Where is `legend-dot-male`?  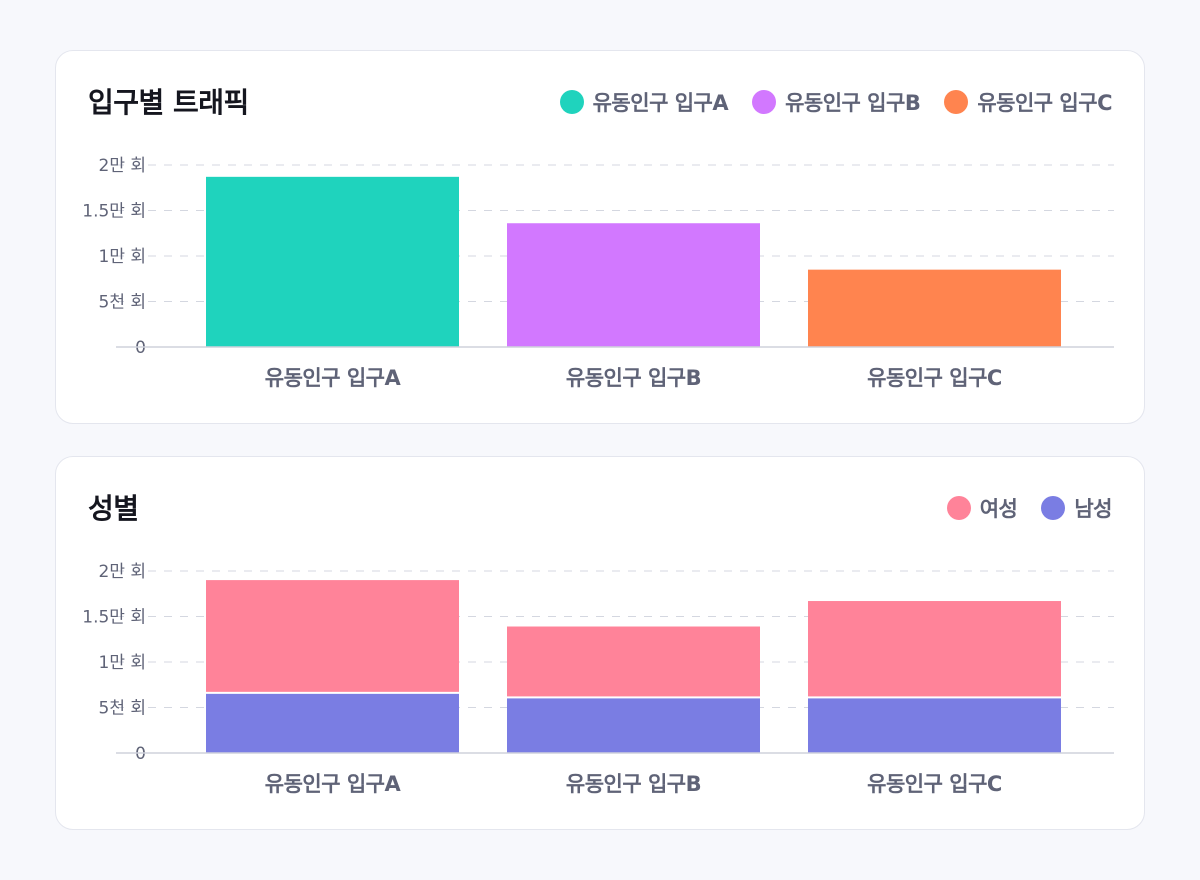 legend-dot-male is located at coordinates (1053, 508).